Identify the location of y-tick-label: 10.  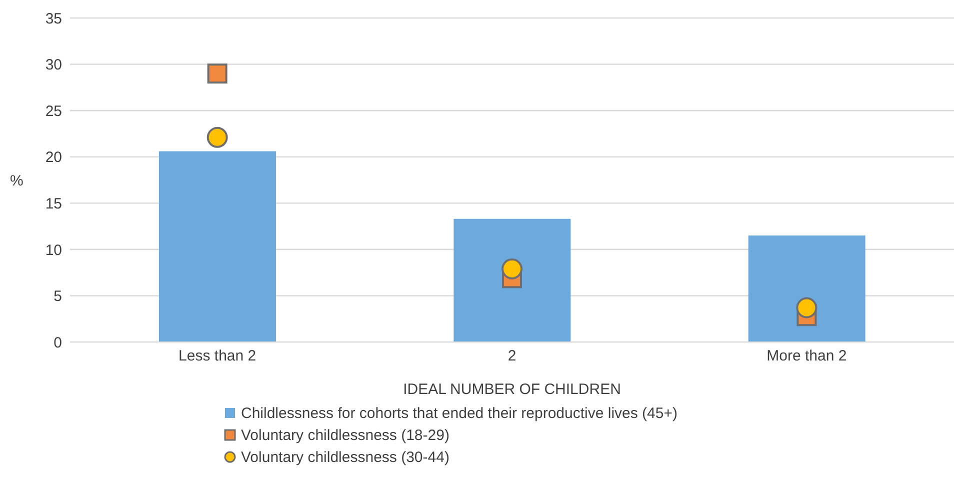
(53, 250).